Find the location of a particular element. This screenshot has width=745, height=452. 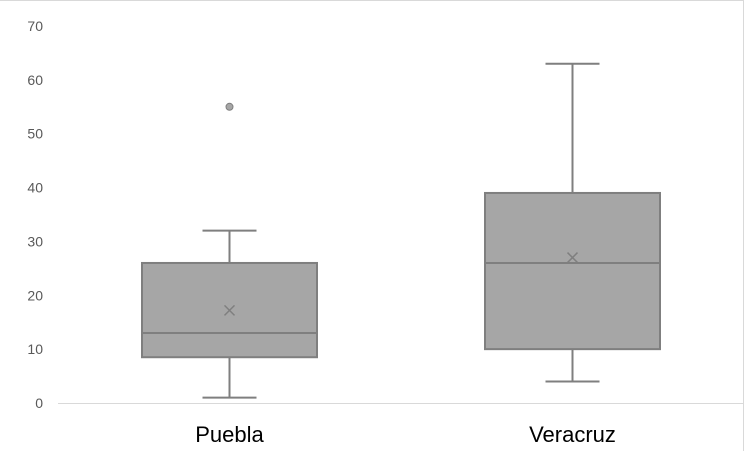

y-tick-label: 30 is located at coordinates (35, 241).